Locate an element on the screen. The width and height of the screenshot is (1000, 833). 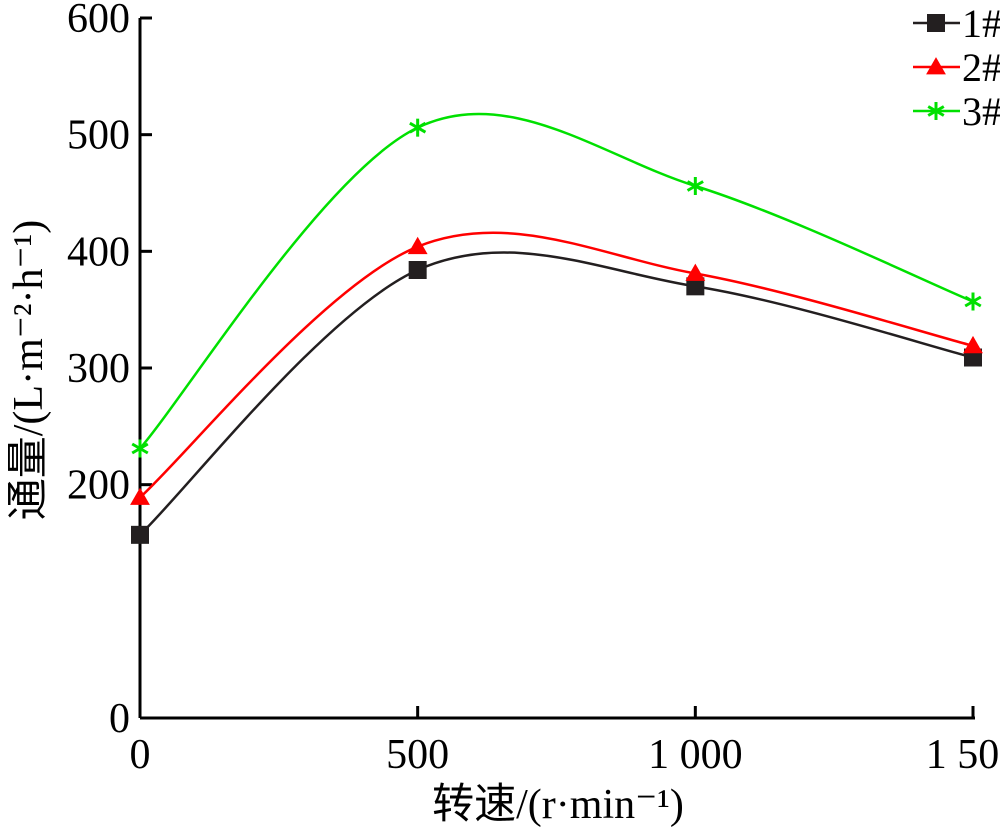
legend: 1#2#3# is located at coordinates (956, 67).